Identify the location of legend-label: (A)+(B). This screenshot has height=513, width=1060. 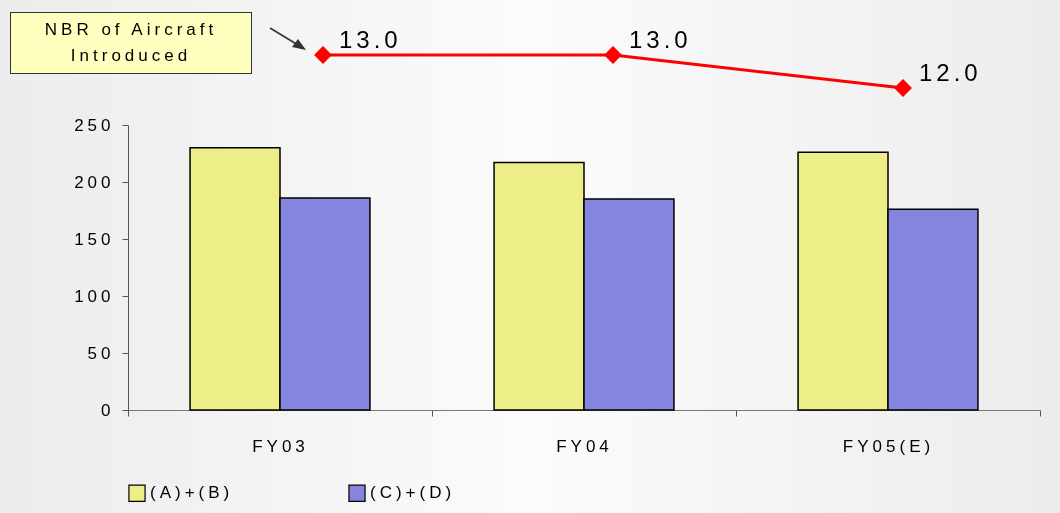
(192, 493).